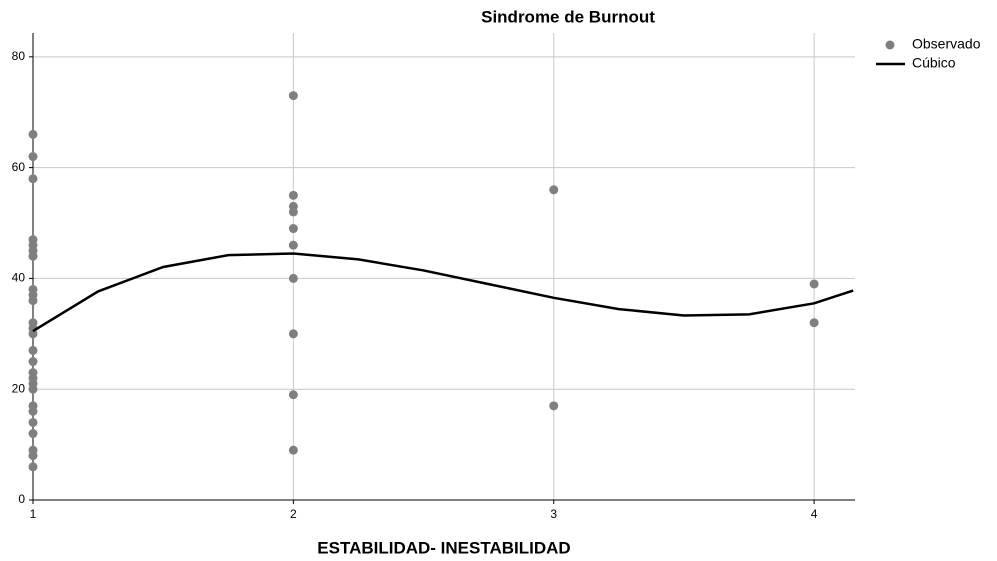  I want to click on x-tick-label: 2, so click(293, 514).